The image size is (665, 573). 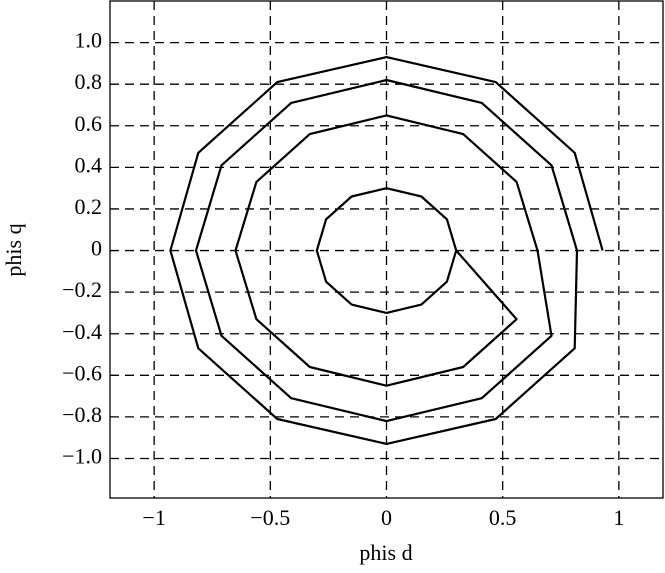 I want to click on y-tick-label: −1.0, so click(x=82, y=456).